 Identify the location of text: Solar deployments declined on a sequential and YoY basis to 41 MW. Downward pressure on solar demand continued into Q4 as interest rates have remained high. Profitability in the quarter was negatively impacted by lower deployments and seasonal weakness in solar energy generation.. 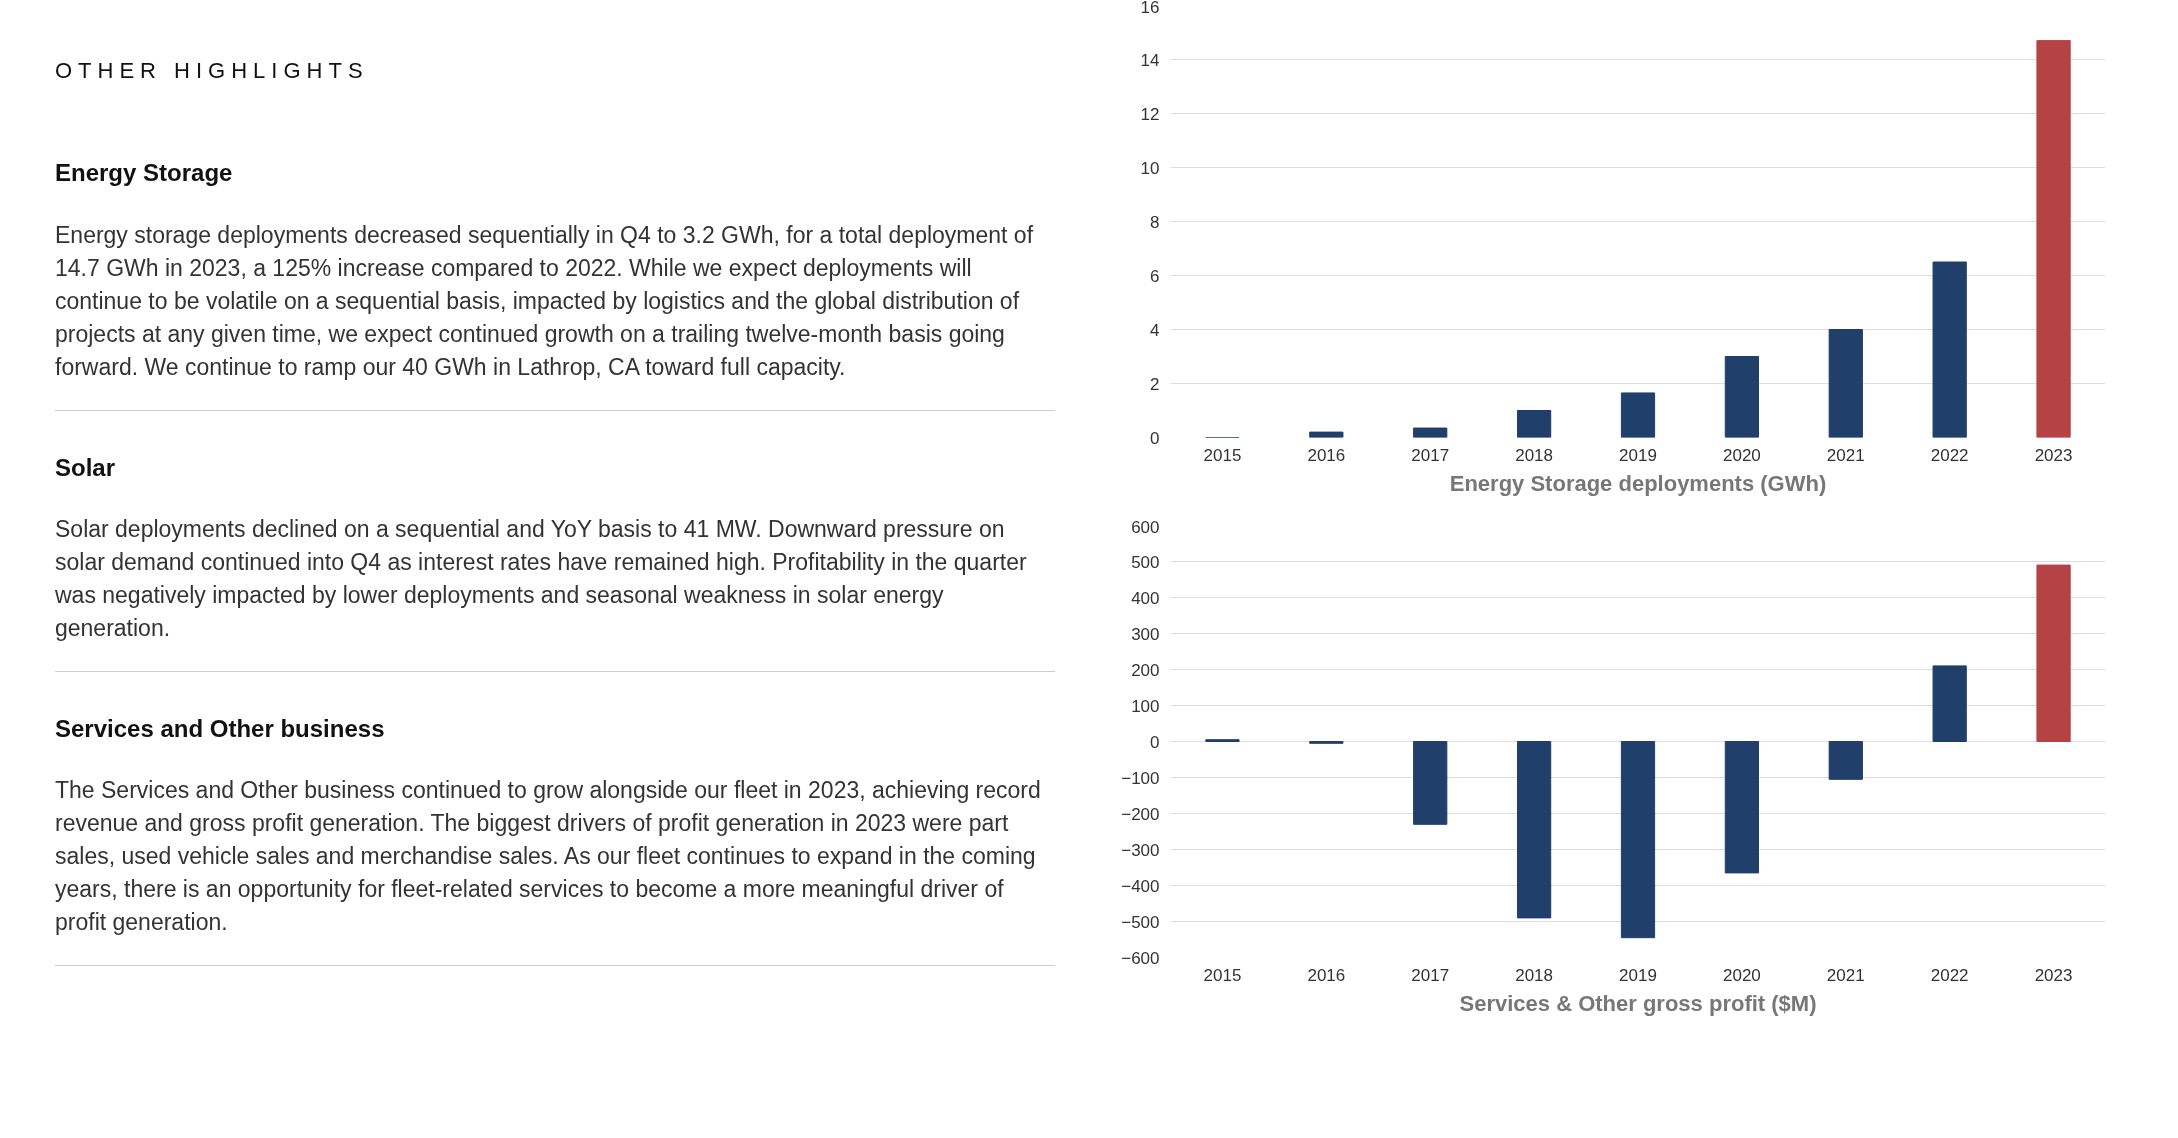
(555, 592).